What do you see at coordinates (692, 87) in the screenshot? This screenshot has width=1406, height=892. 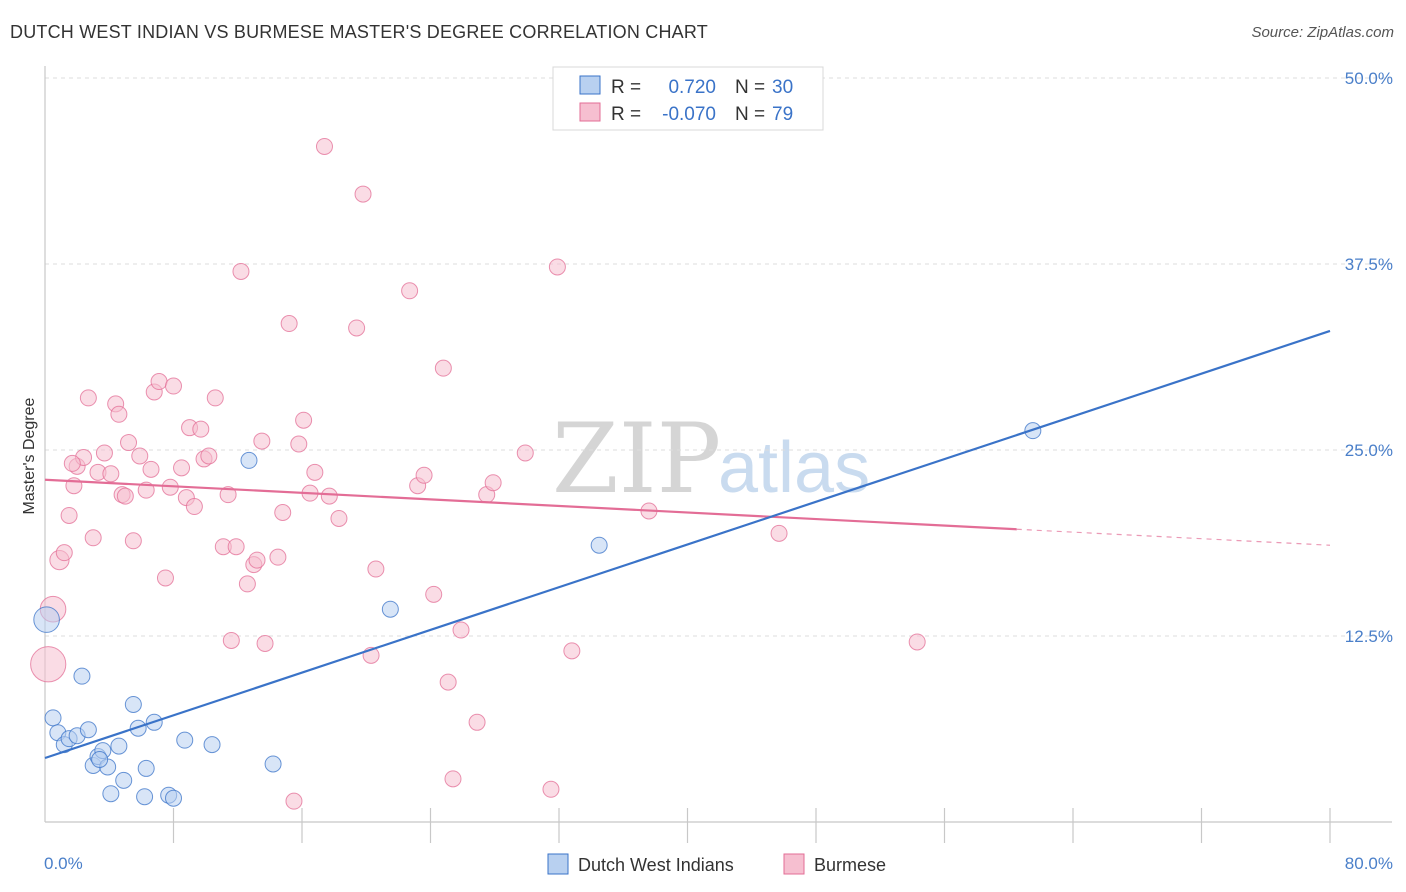 I see `legend-r-value-1: 0.720` at bounding box center [692, 87].